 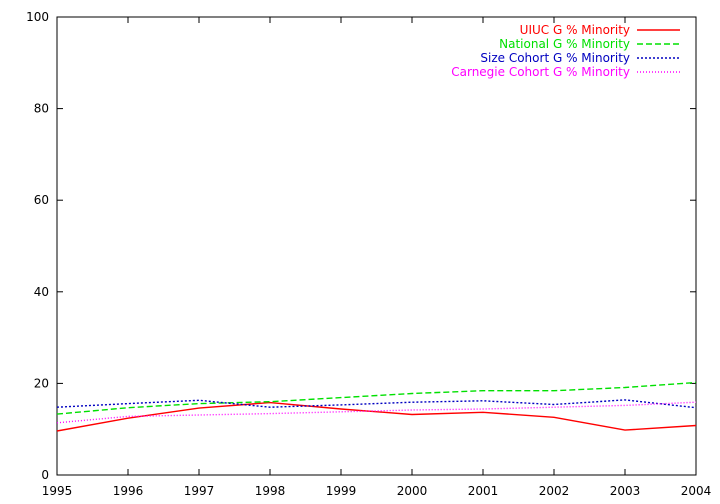 What do you see at coordinates (199, 491) in the screenshot?
I see `x-tick-label: 1997` at bounding box center [199, 491].